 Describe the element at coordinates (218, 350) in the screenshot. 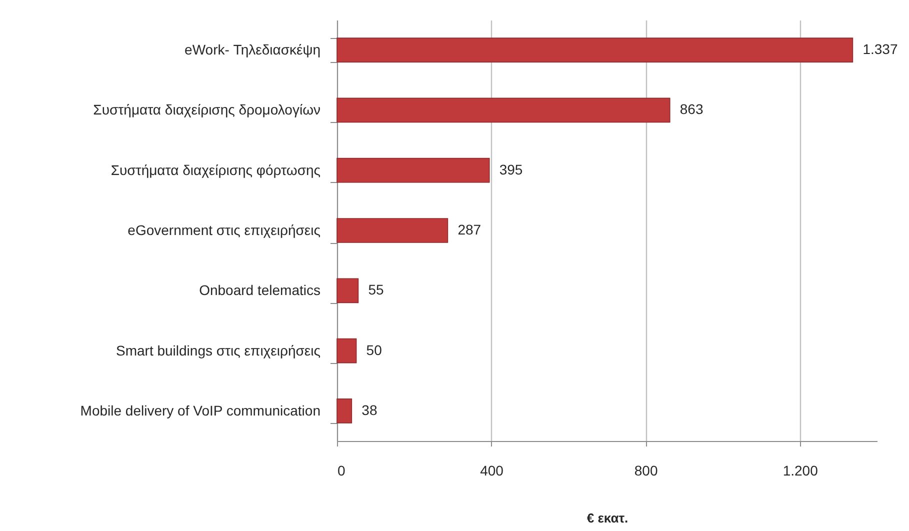

I see `y-tick-label: Smart buildings στις επιχειρήσεις` at that location.